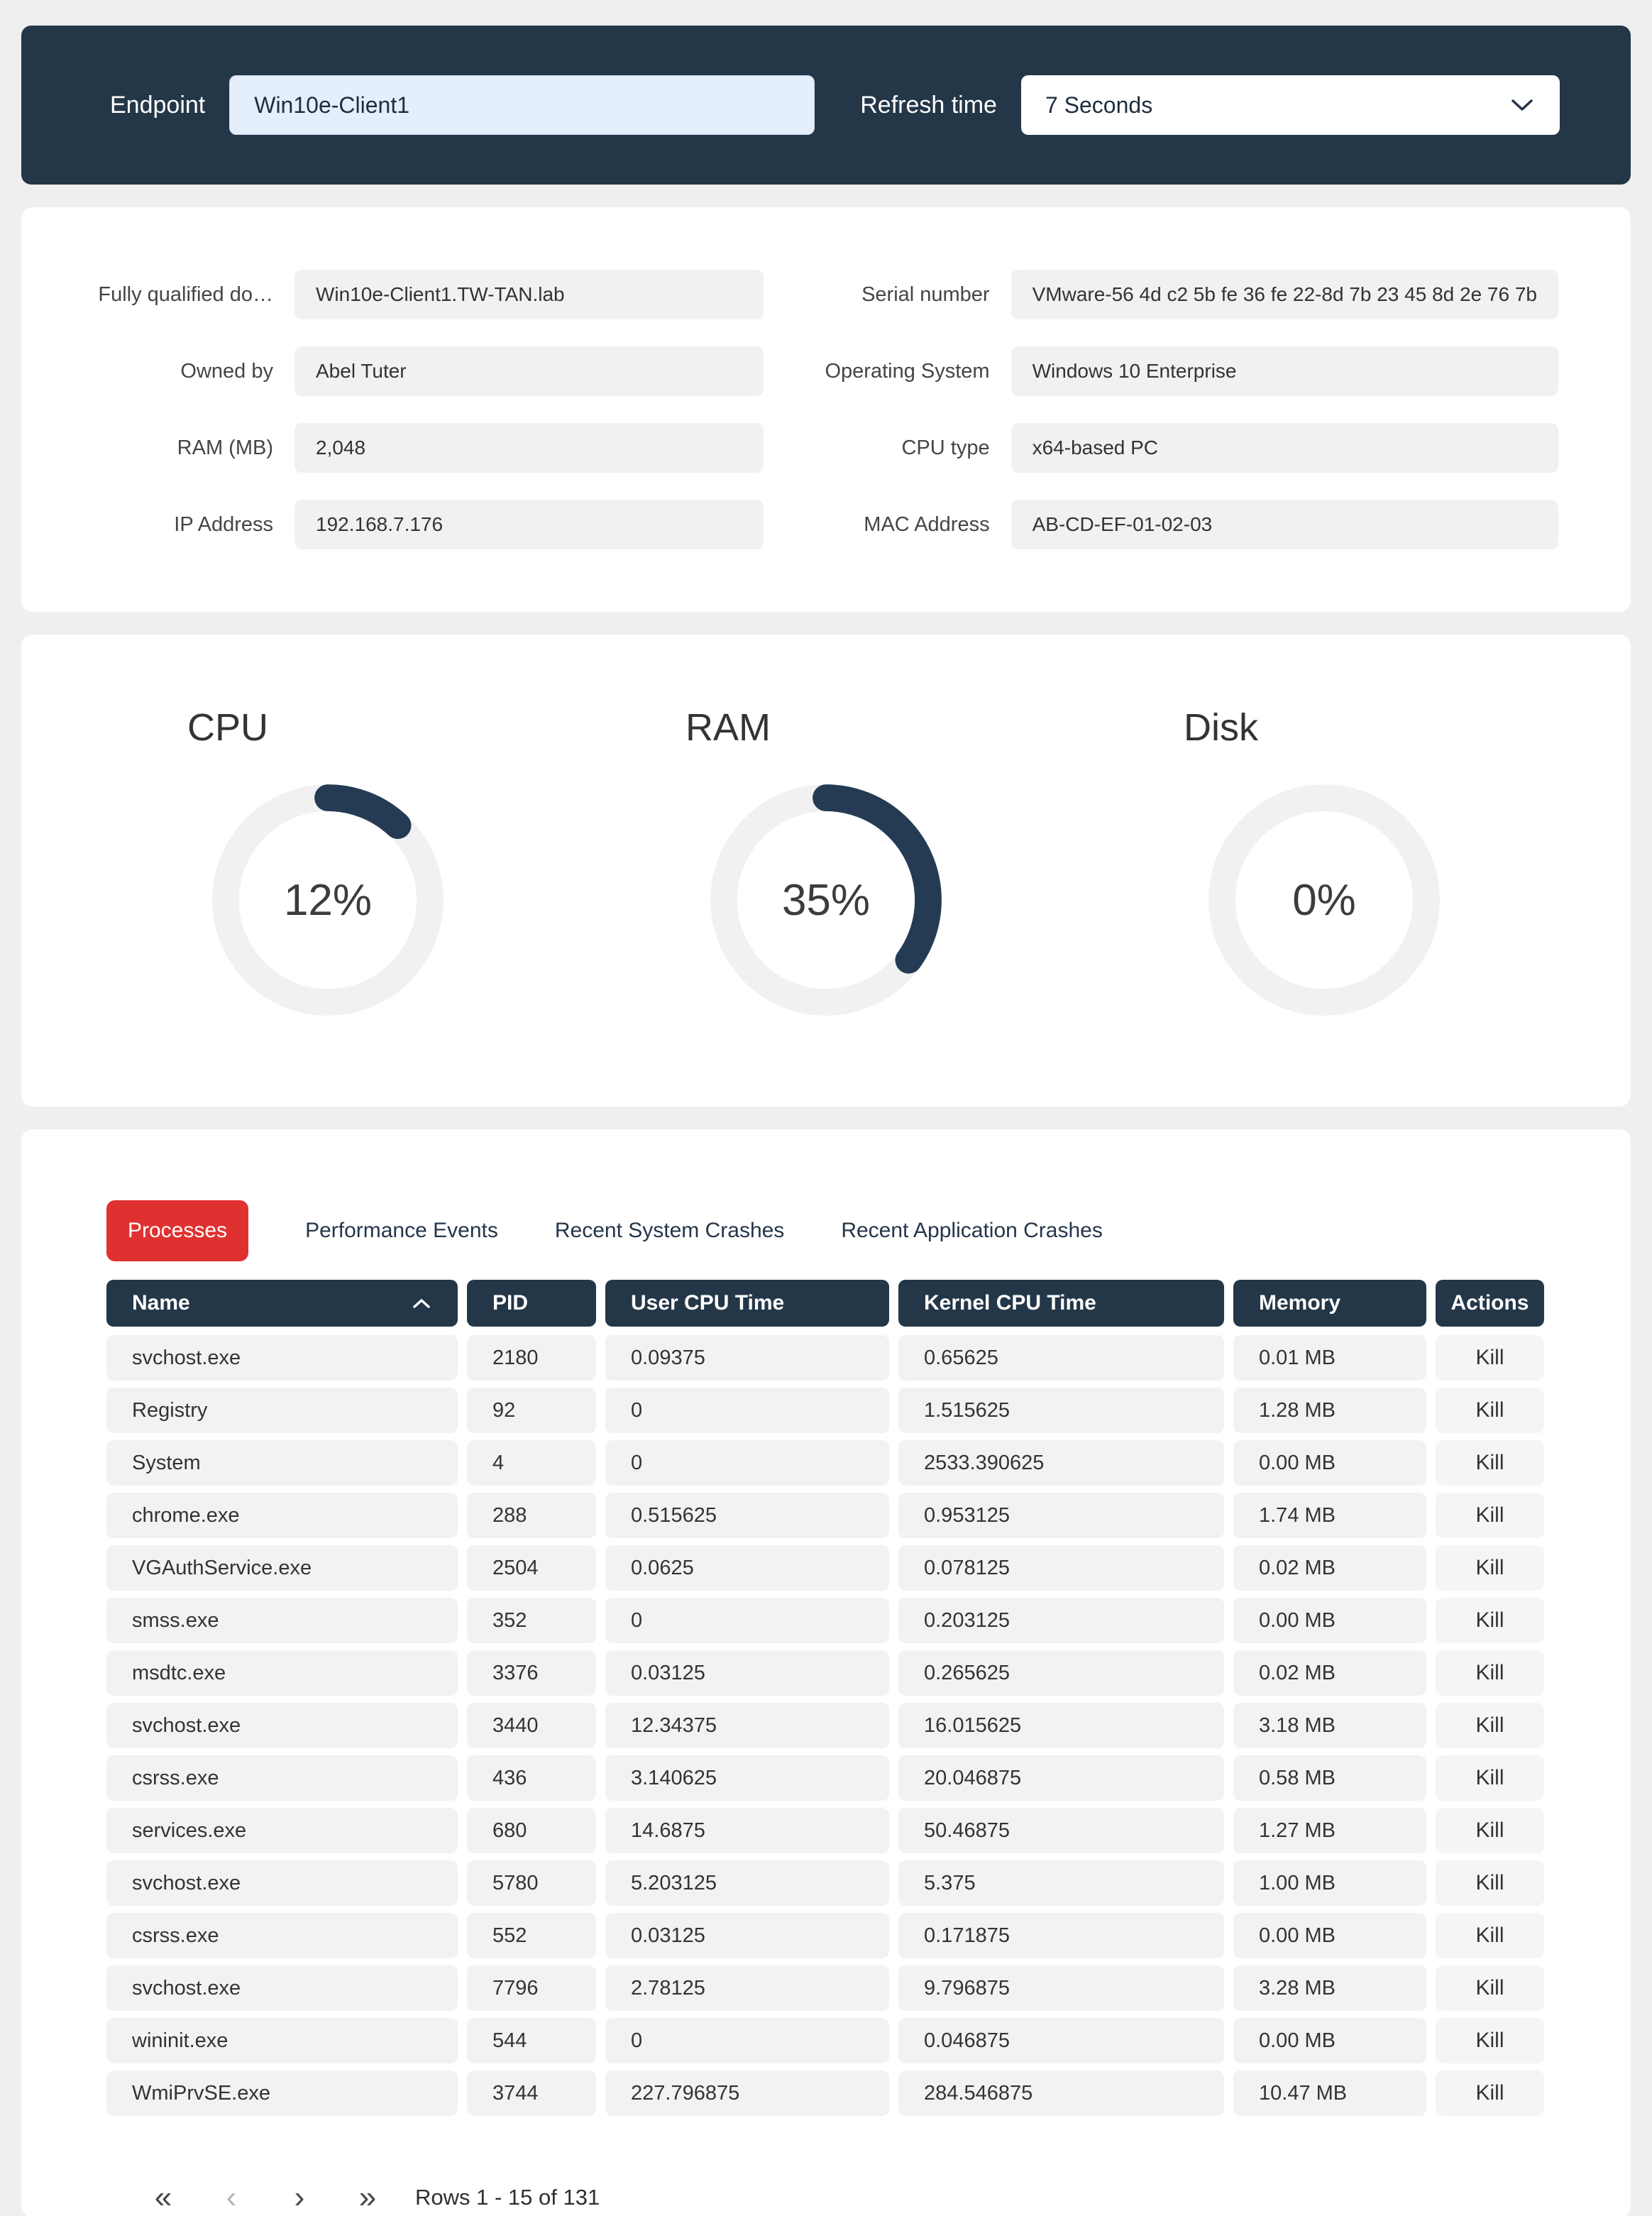  I want to click on cell-kernel-cpu: 0.078125, so click(1061, 1568).